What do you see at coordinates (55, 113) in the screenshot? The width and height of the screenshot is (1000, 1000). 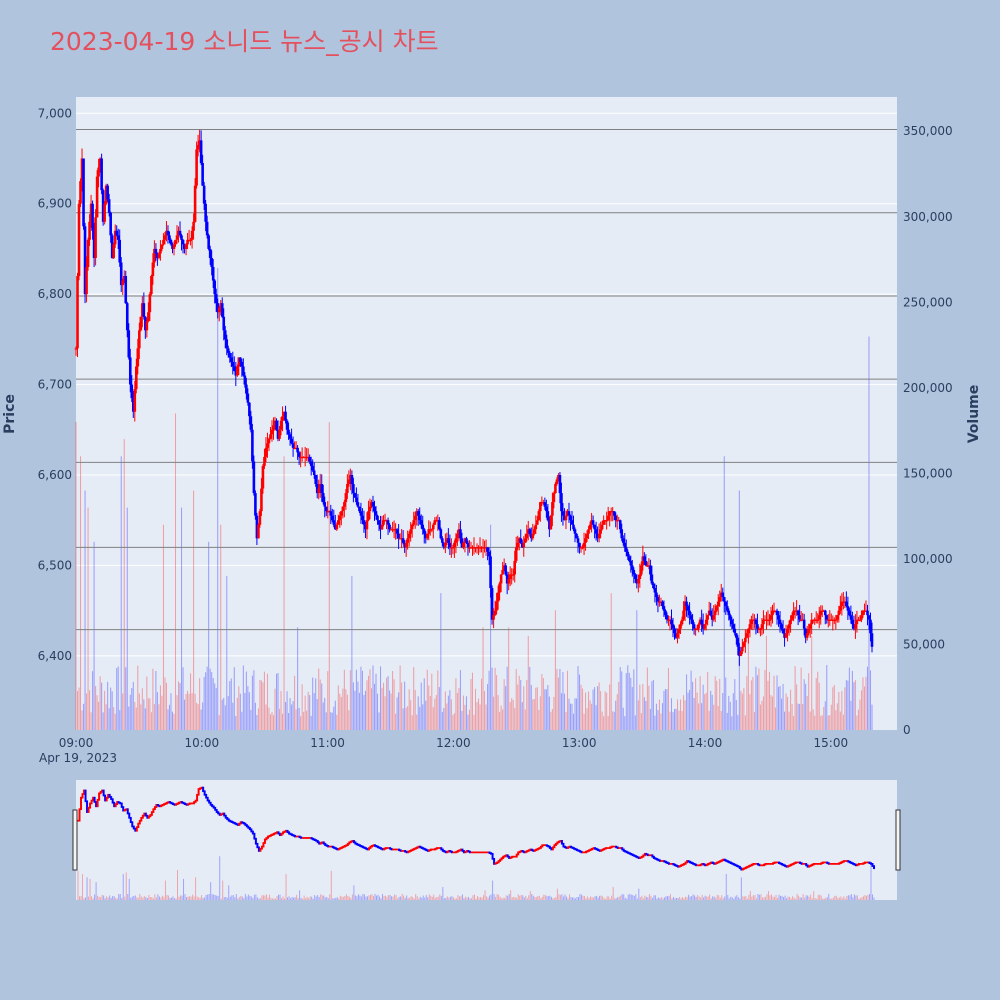 I see `price-tick-label: 7,000` at bounding box center [55, 113].